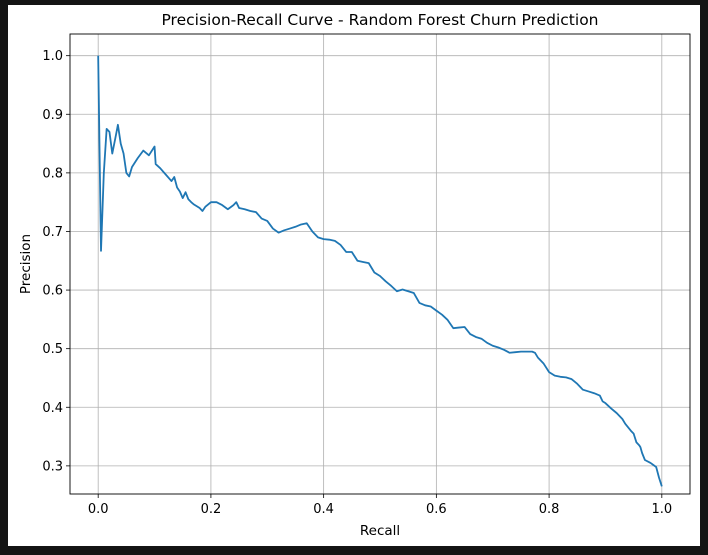 This screenshot has width=708, height=555. Describe the element at coordinates (661, 509) in the screenshot. I see `x-tick-label: 1.0` at that location.